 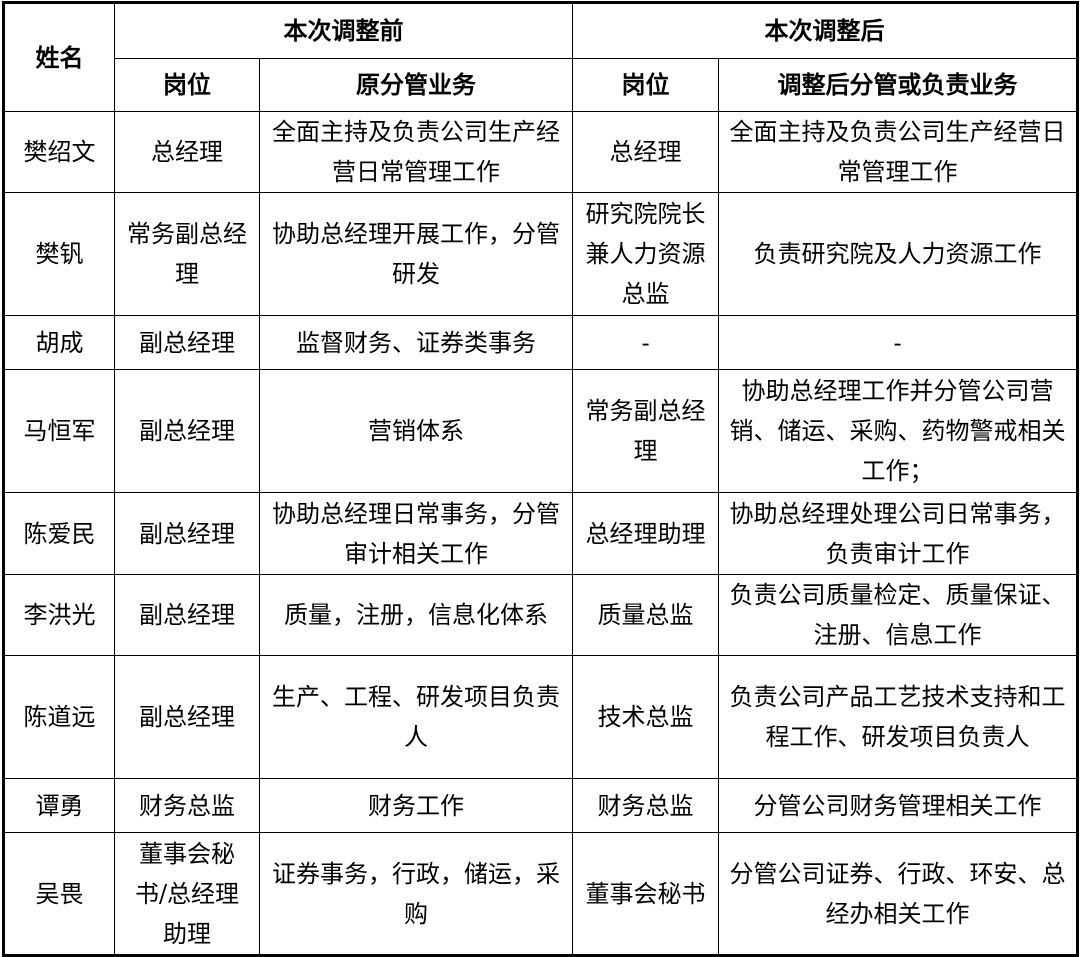 What do you see at coordinates (898, 342) in the screenshot?
I see `cell-duty-after: -` at bounding box center [898, 342].